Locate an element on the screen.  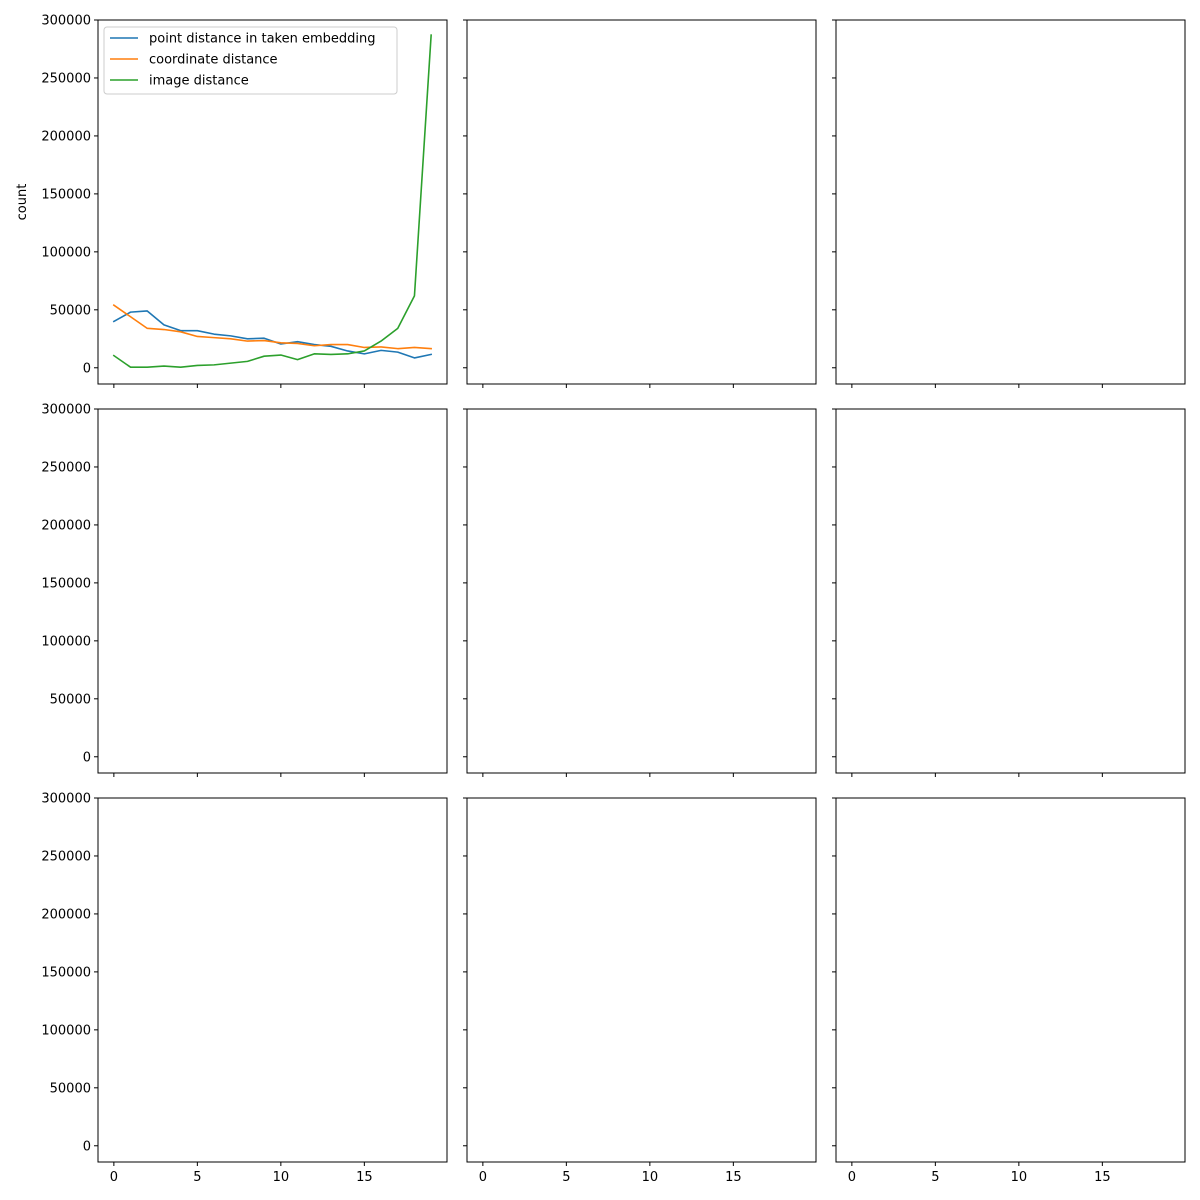
subplot-9: 0 5 10 15 is located at coordinates (1009, 991).